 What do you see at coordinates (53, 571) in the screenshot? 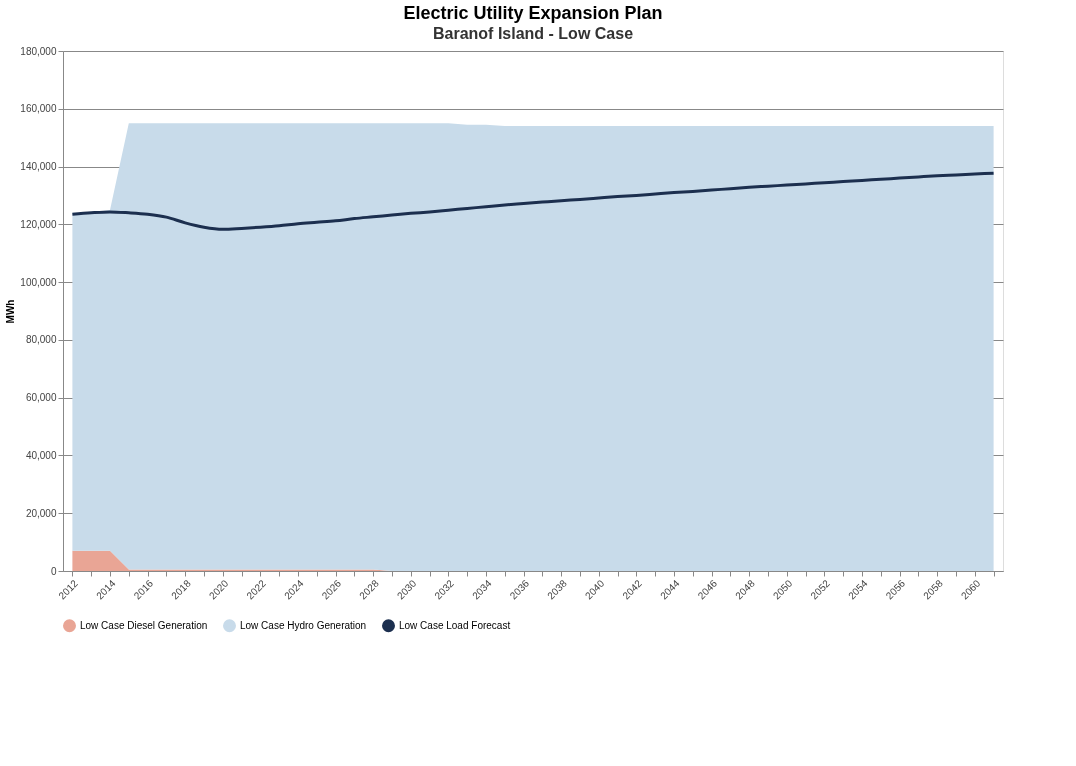
I see `y-tick-label: 0` at bounding box center [53, 571].